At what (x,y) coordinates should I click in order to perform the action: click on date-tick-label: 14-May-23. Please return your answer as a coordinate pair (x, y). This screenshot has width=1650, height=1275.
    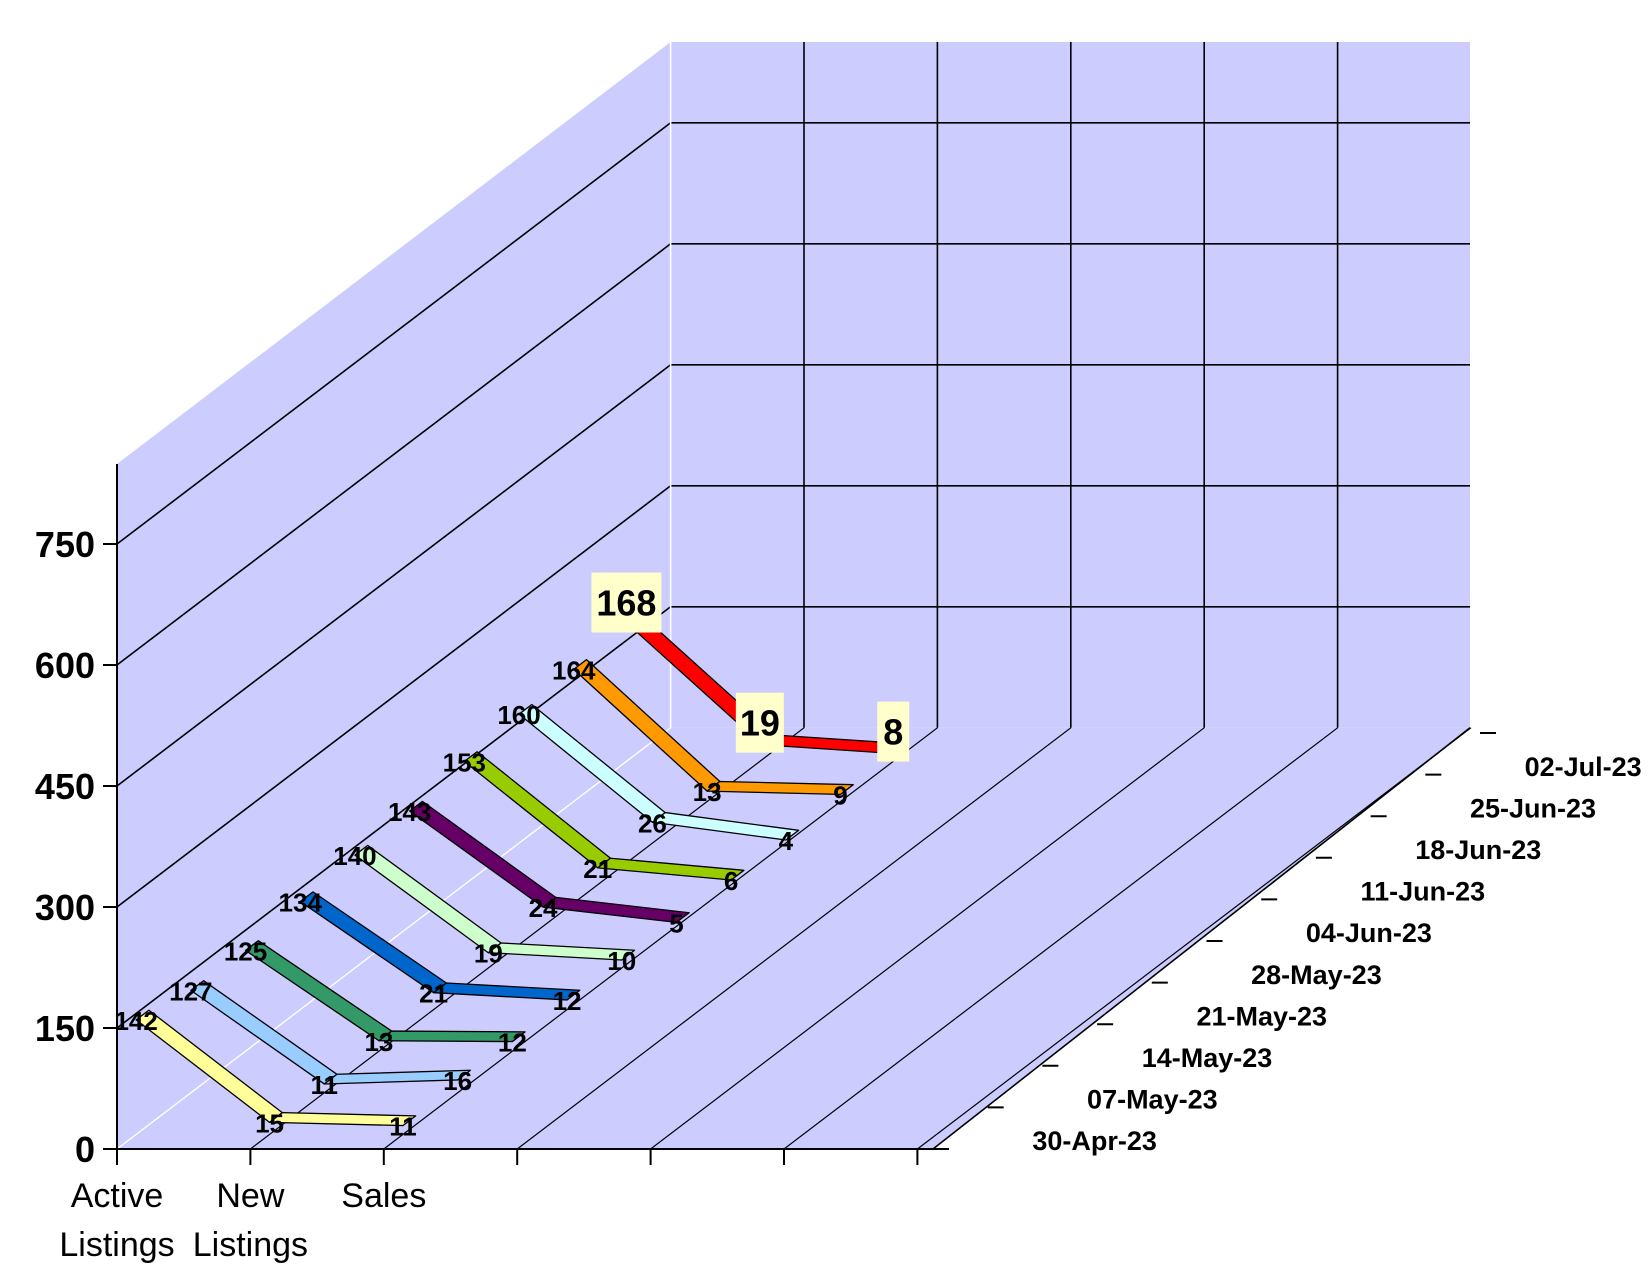
    Looking at the image, I should click on (1207, 1058).